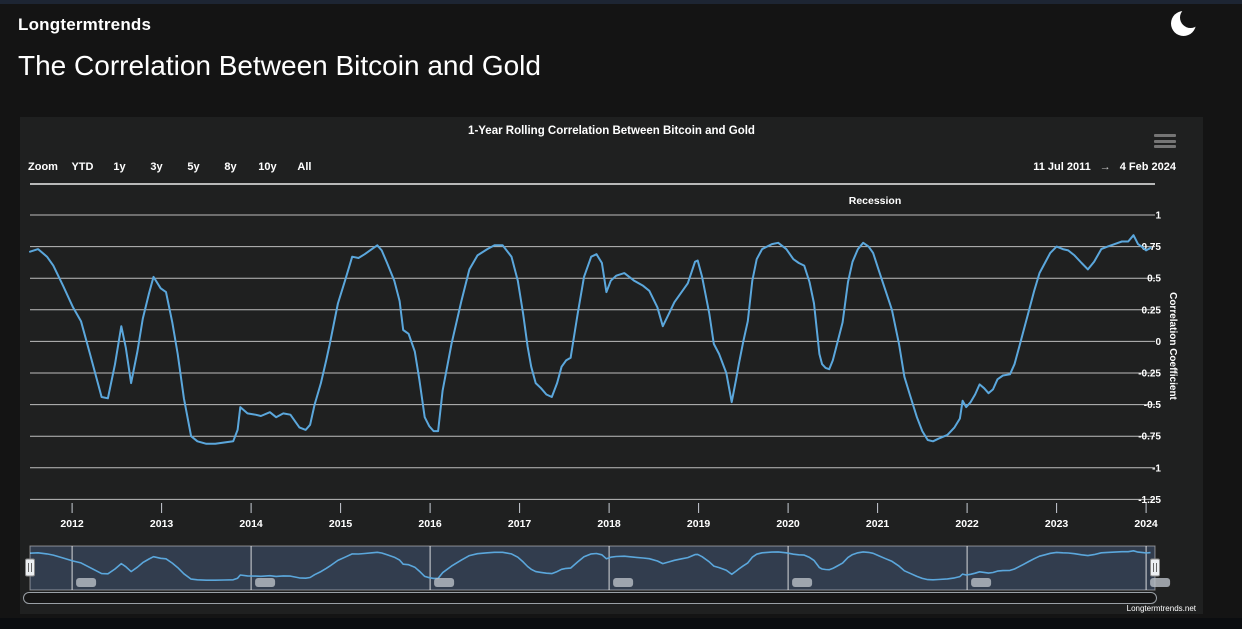  What do you see at coordinates (85, 24) in the screenshot?
I see `brand-logo: Longtermtrends` at bounding box center [85, 24].